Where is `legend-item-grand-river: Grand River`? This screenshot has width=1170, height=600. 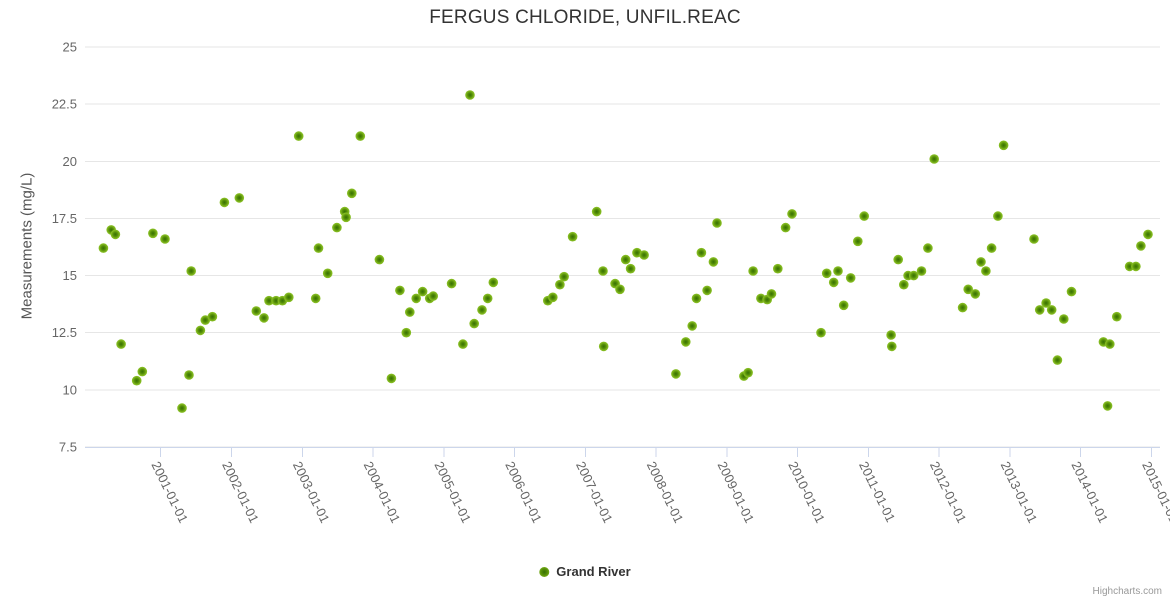
legend-item-grand-river: Grand River is located at coordinates (585, 571).